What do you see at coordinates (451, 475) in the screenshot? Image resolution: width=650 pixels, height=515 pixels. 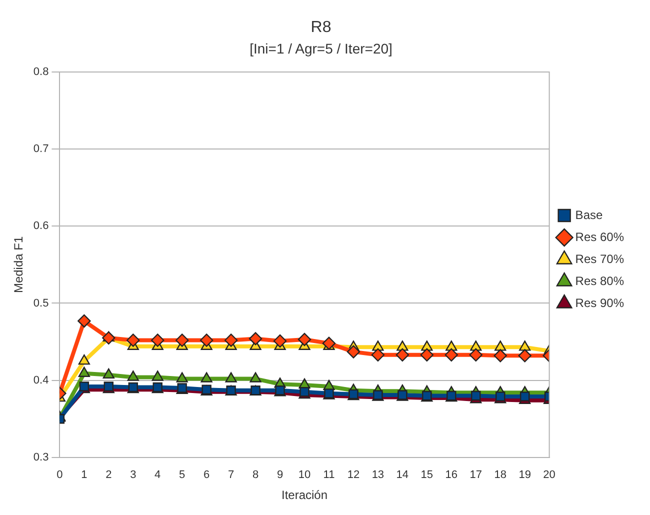 I see `x-tick-label: 16` at bounding box center [451, 475].